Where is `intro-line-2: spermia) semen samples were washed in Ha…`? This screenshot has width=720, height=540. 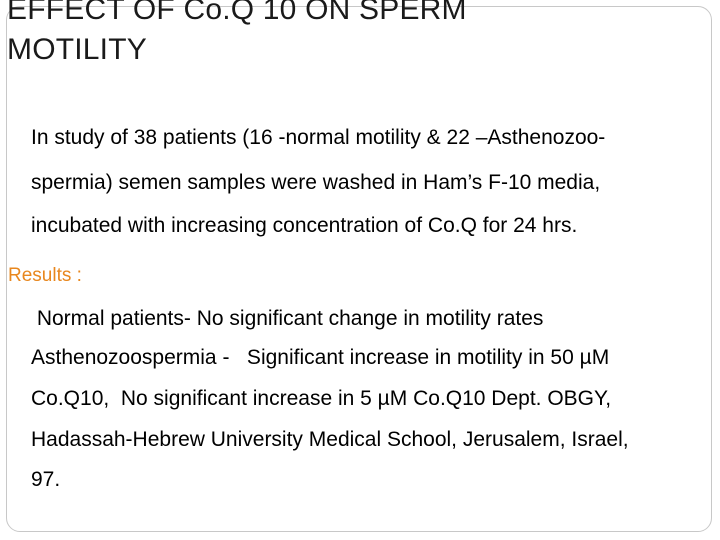 intro-line-2: spermia) semen samples were washed in Ha… is located at coordinates (316, 182).